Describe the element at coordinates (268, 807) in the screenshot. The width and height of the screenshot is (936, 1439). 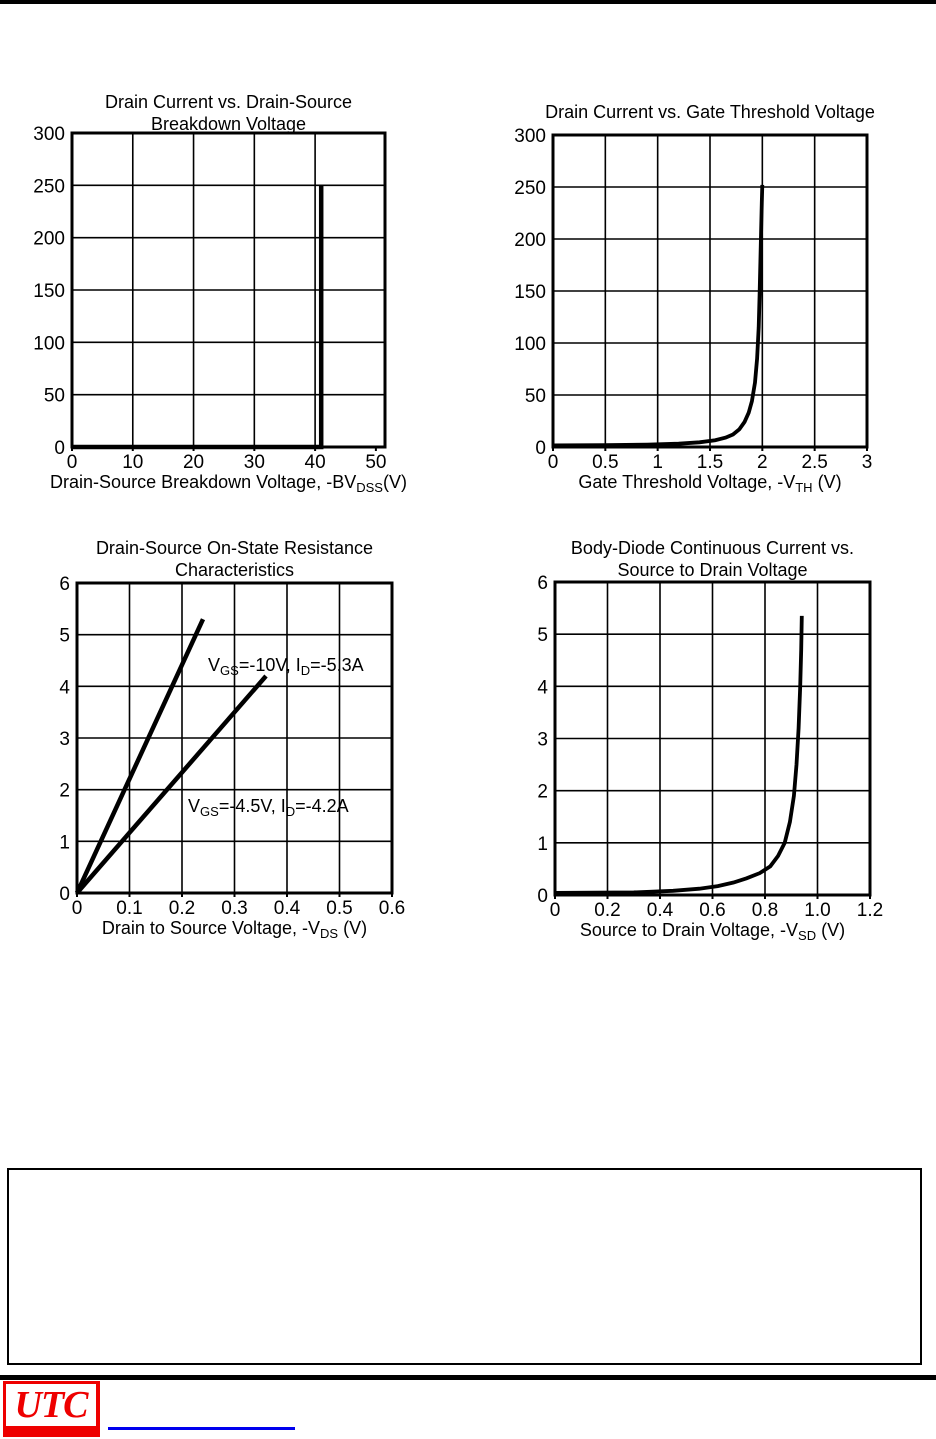
I see `series-annotation: VGS=-4.5V, ID=-4.2A` at that location.